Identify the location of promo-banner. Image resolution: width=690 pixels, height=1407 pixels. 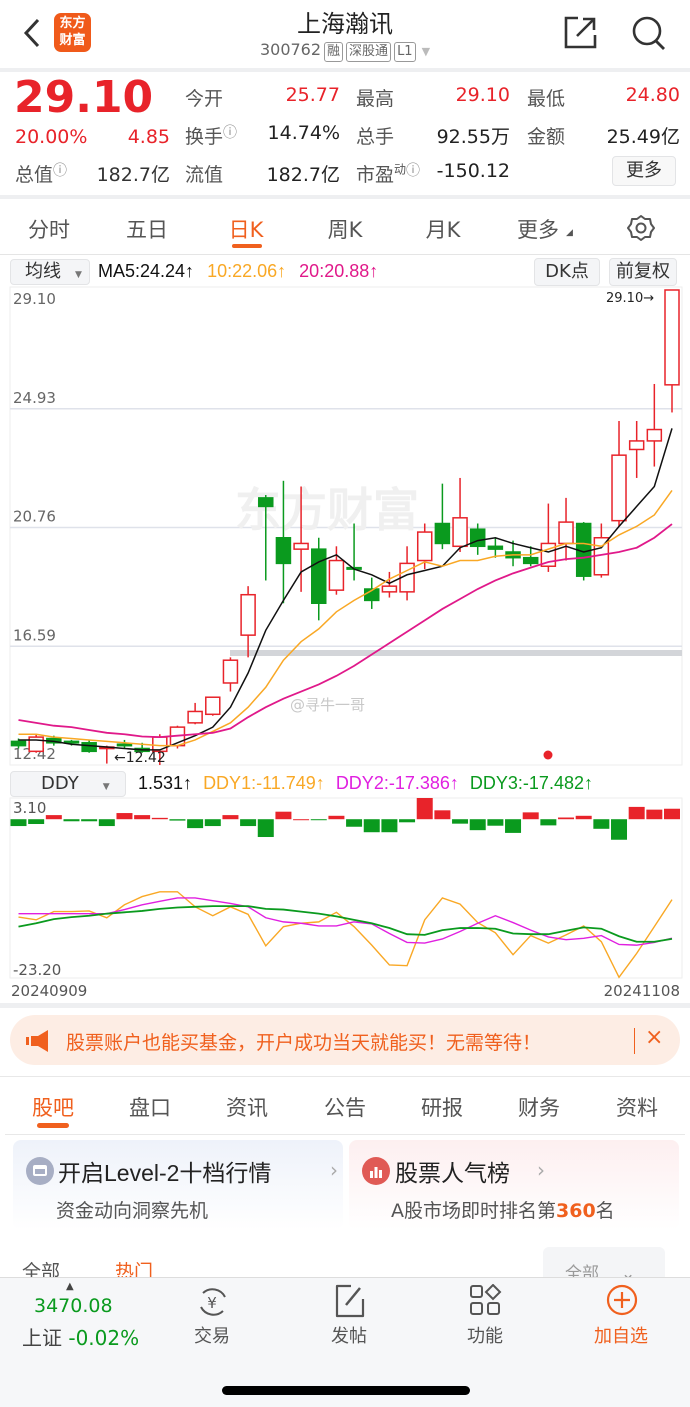
(345, 1040).